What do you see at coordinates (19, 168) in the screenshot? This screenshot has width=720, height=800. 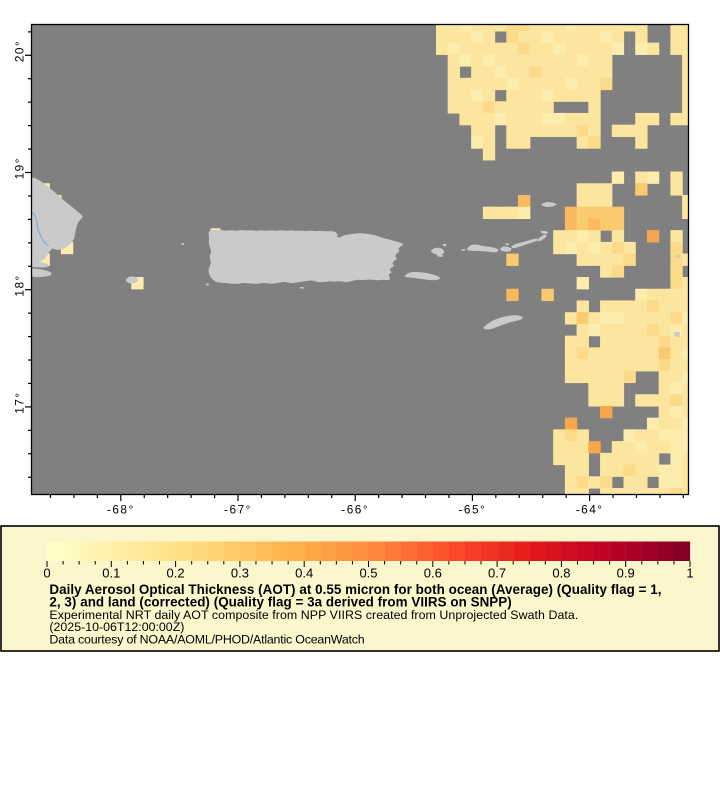 I see `svg-text: 19°` at bounding box center [19, 168].